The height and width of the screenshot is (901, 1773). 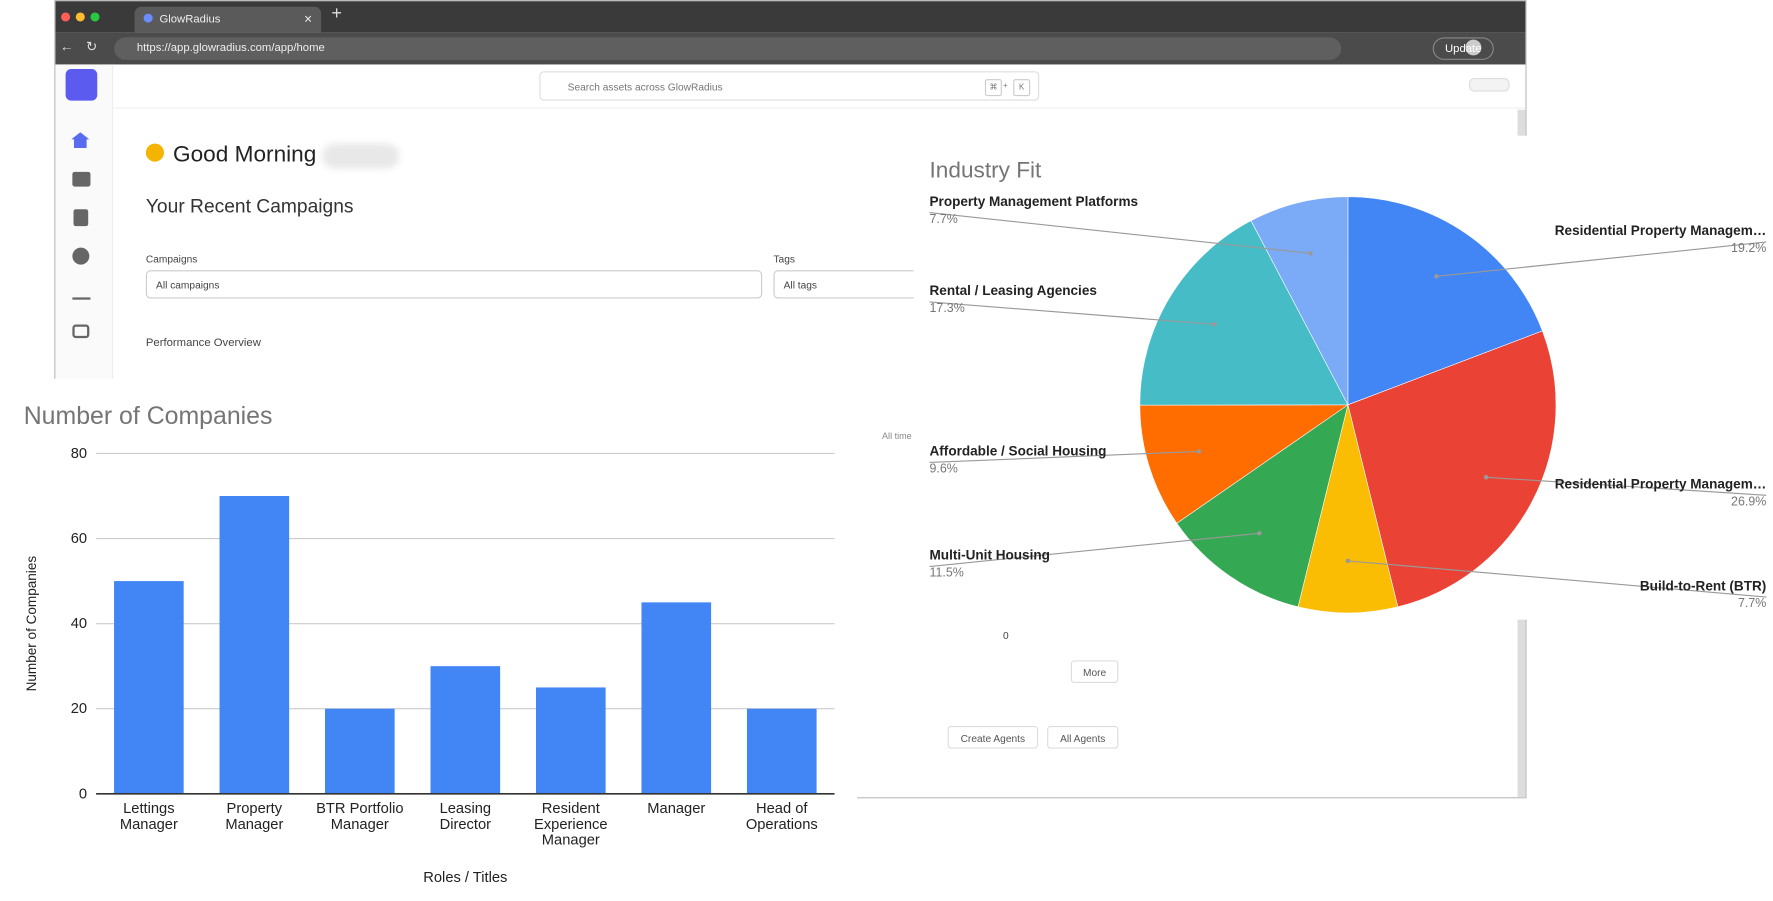 I want to click on chart-title: Number of Companies, so click(x=148, y=416).